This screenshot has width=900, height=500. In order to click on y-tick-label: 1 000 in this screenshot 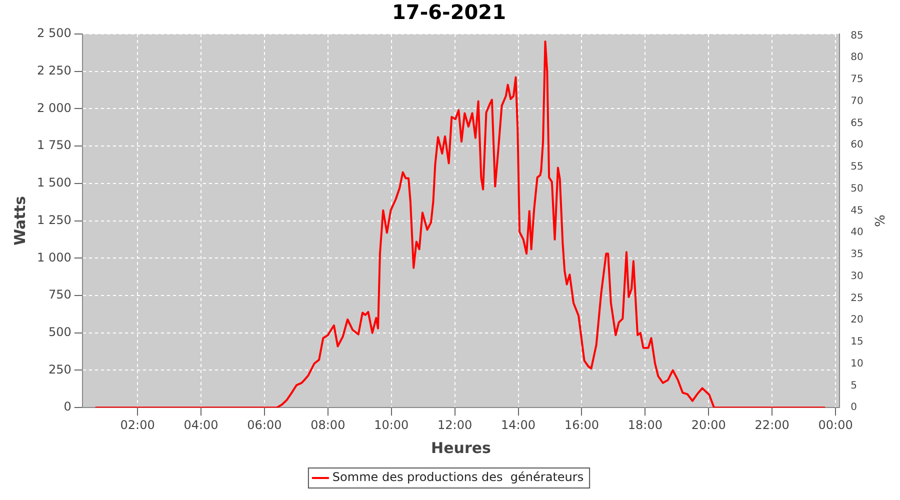, I will do `click(54, 257)`.